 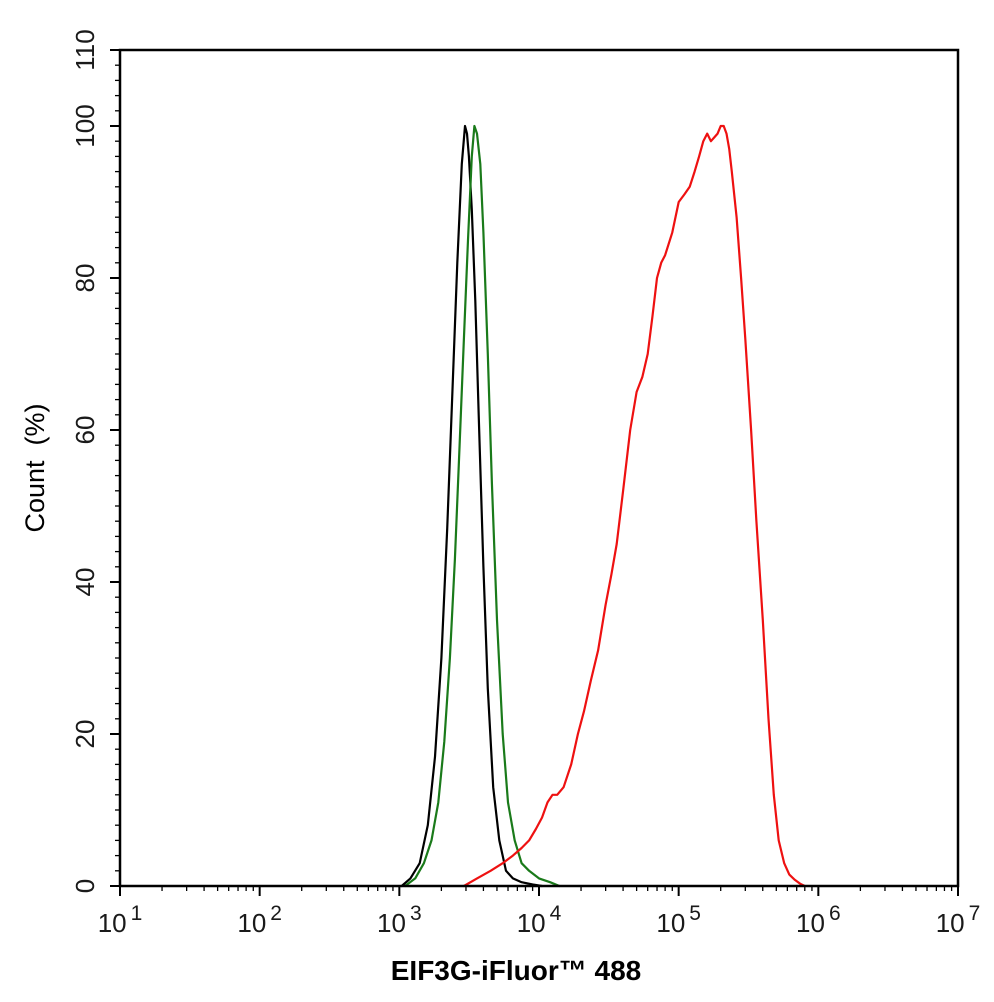 I want to click on x-tick-label: 10 5, so click(x=678, y=920).